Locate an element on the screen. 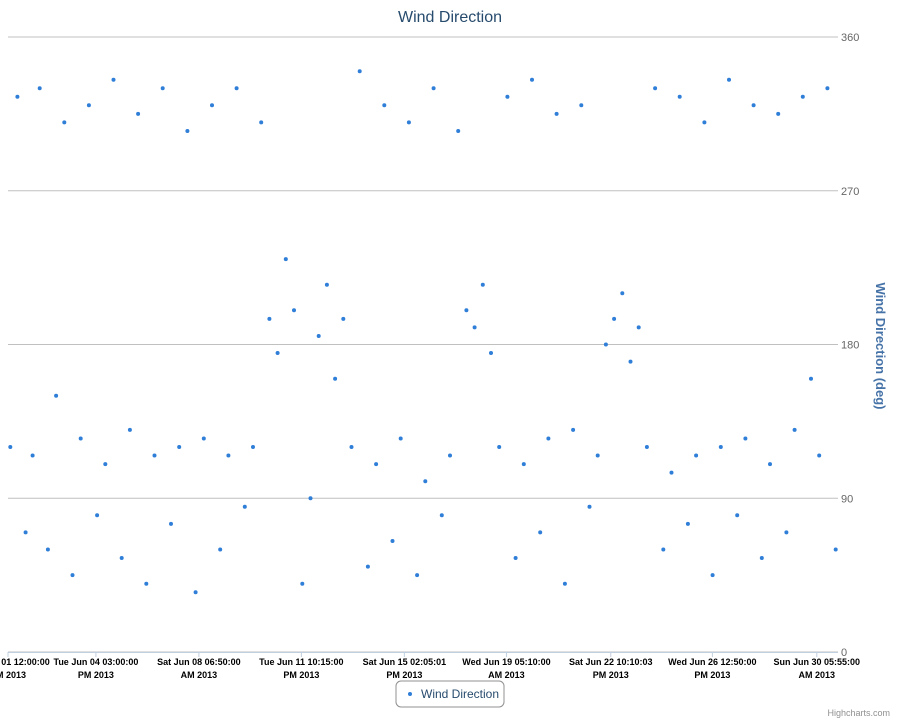  legend-box is located at coordinates (450, 694).